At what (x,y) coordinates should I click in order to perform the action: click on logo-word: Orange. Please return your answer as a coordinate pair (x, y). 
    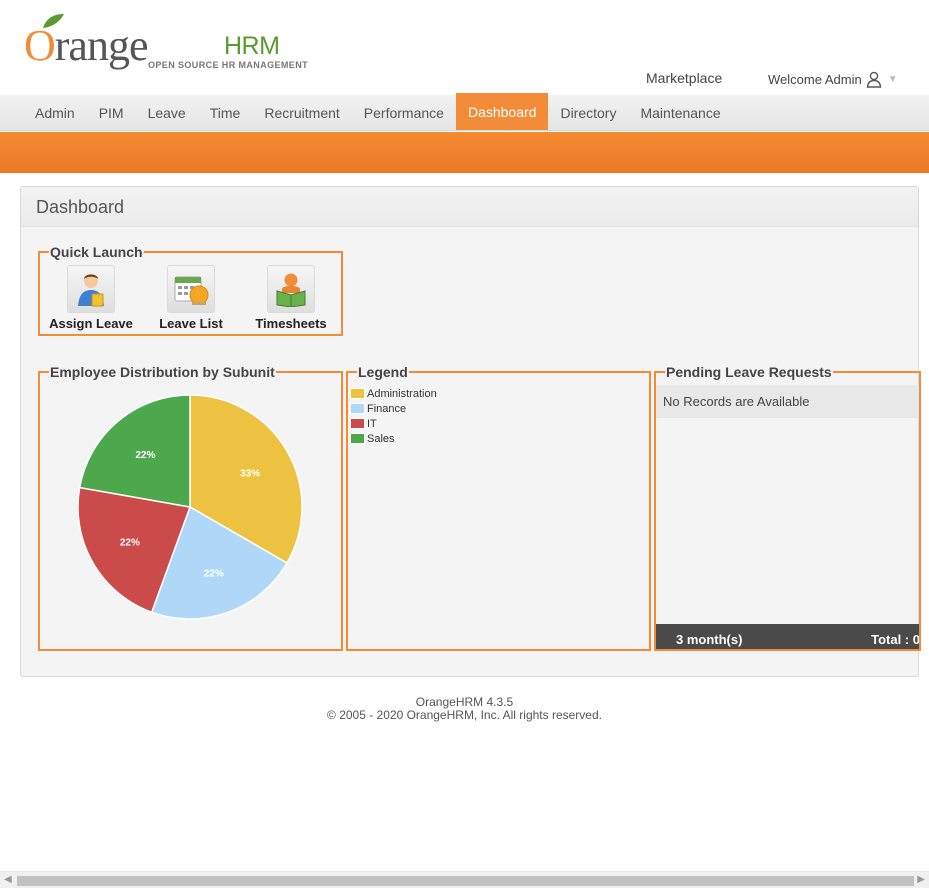
    Looking at the image, I should click on (86, 46).